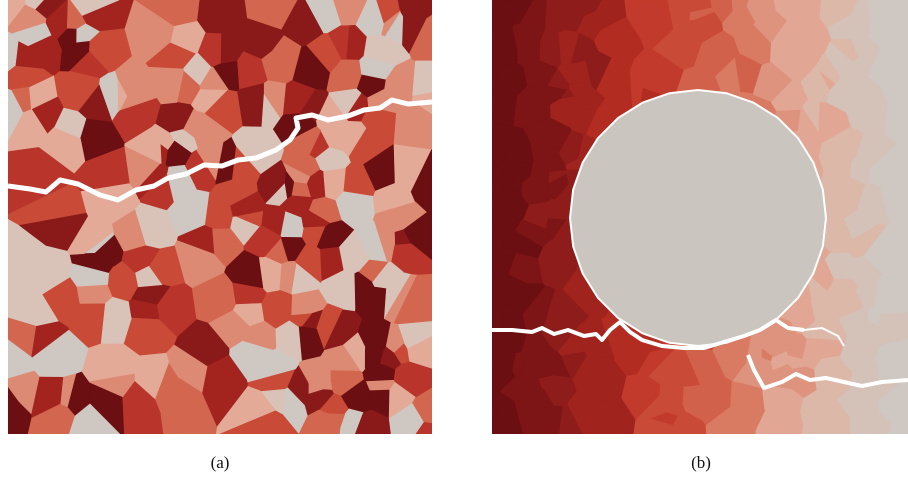 This screenshot has width=908, height=479. What do you see at coordinates (827, 372) in the screenshot?
I see `crack-path-secondary` at bounding box center [827, 372].